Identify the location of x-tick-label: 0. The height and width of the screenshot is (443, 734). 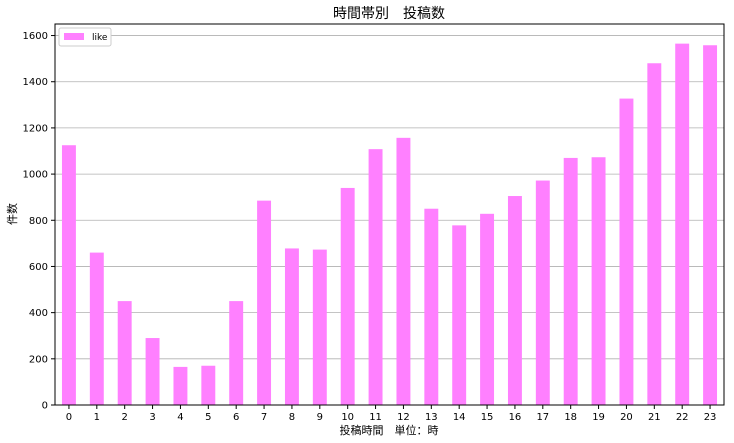
(69, 417).